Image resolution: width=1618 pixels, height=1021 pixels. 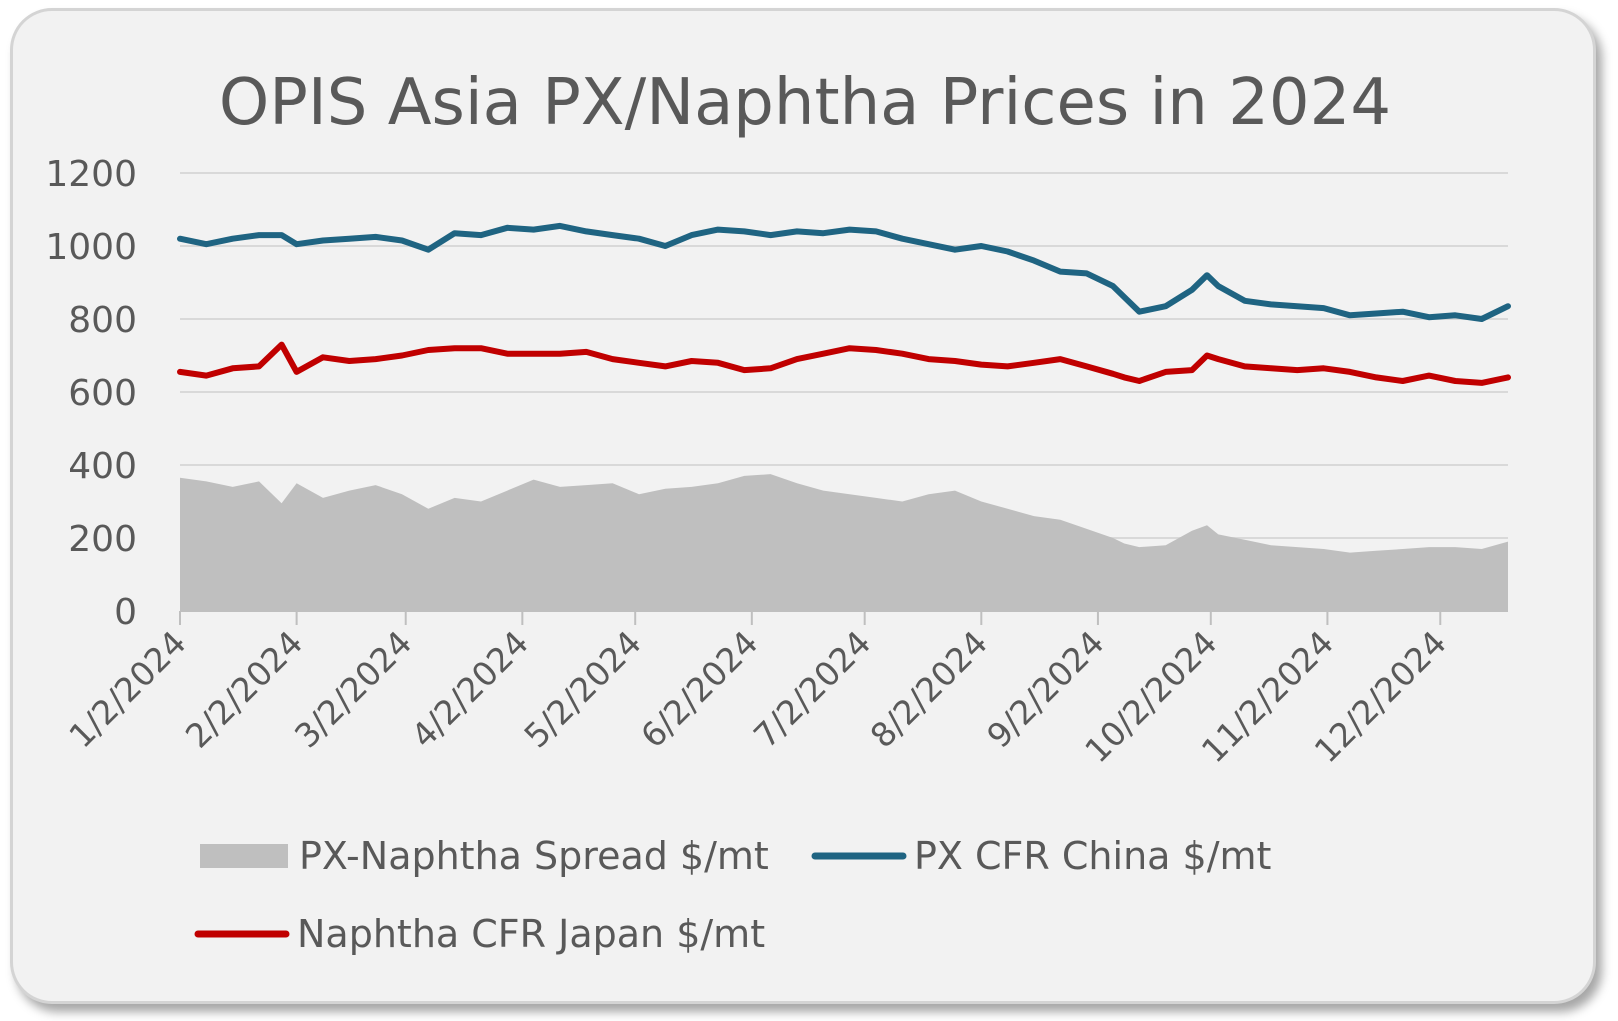 What do you see at coordinates (102, 320) in the screenshot?
I see `y-tick-label: 800` at bounding box center [102, 320].